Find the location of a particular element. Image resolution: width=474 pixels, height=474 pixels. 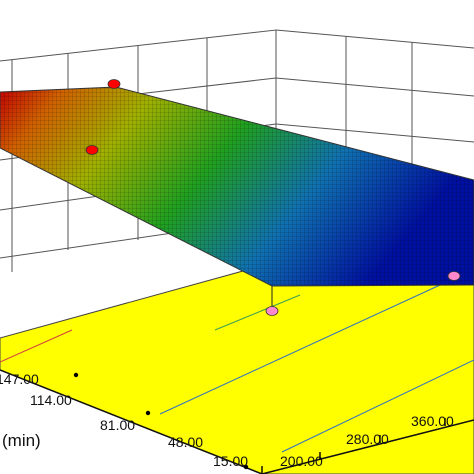

x-tick-label: 48.00 is located at coordinates (185, 442).